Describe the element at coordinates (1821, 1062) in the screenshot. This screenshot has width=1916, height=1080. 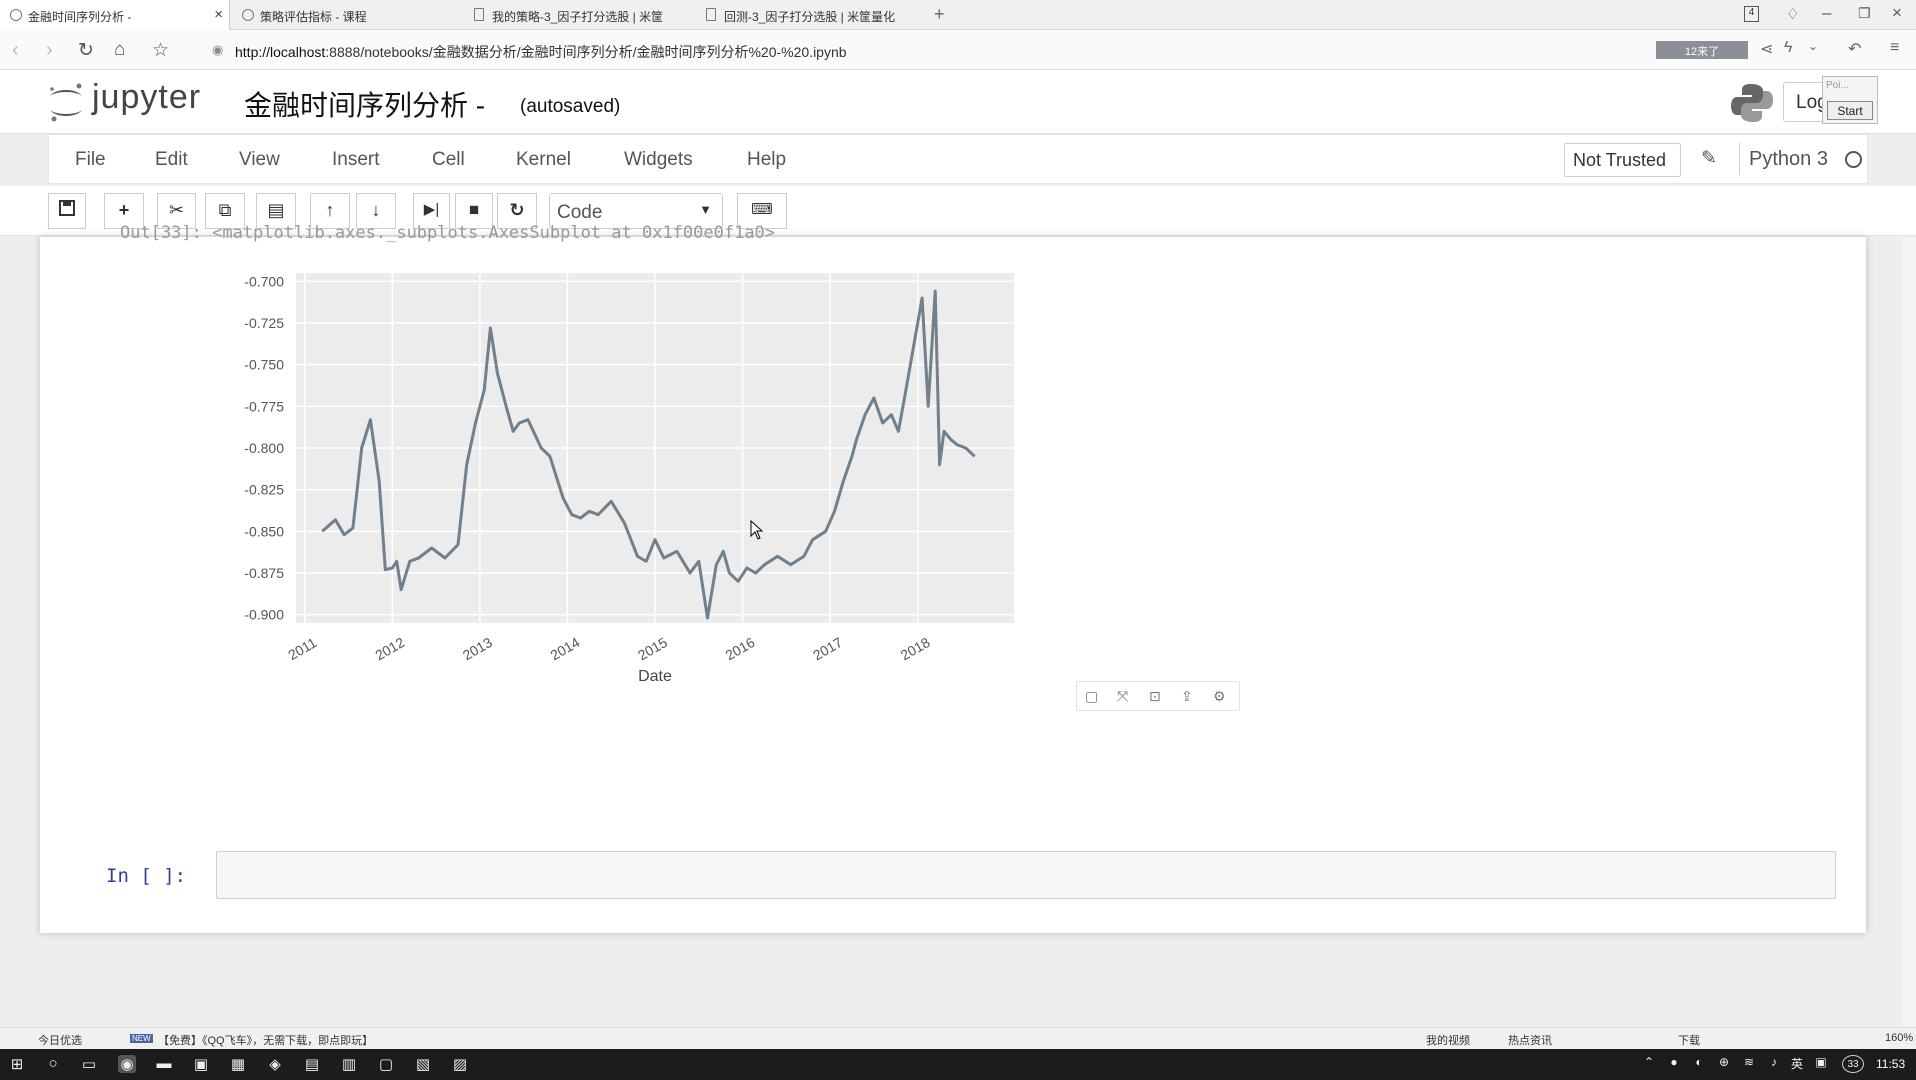
I see `tray-icon: ▣` at that location.